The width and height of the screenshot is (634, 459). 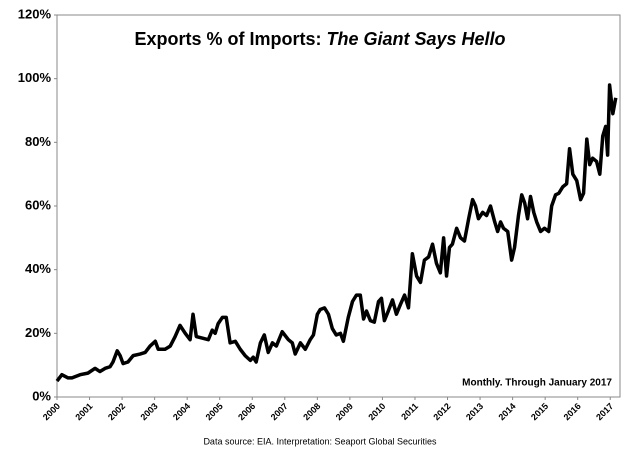 I want to click on annotation: Monthly. Through January 2017, so click(x=537, y=383).